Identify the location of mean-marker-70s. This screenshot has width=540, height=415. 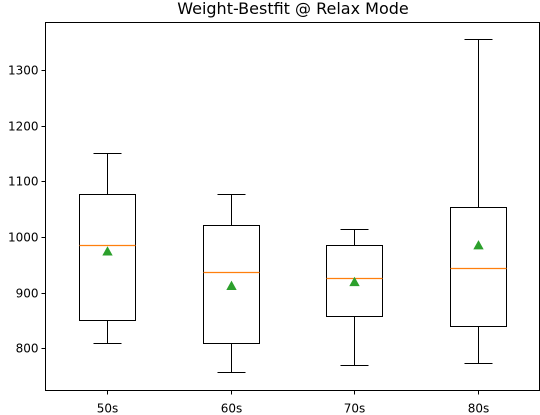
(354, 281).